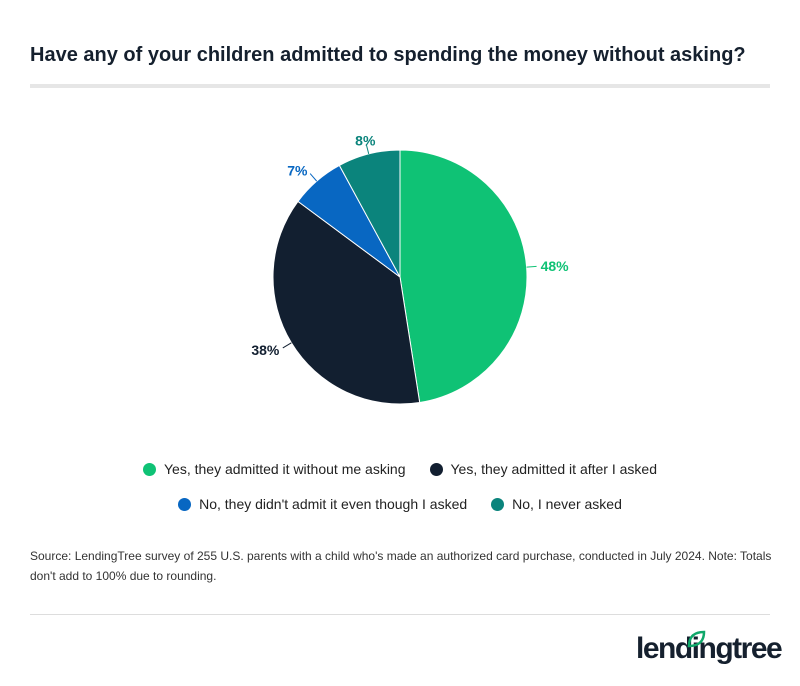  I want to click on footer-divider, so click(400, 614).